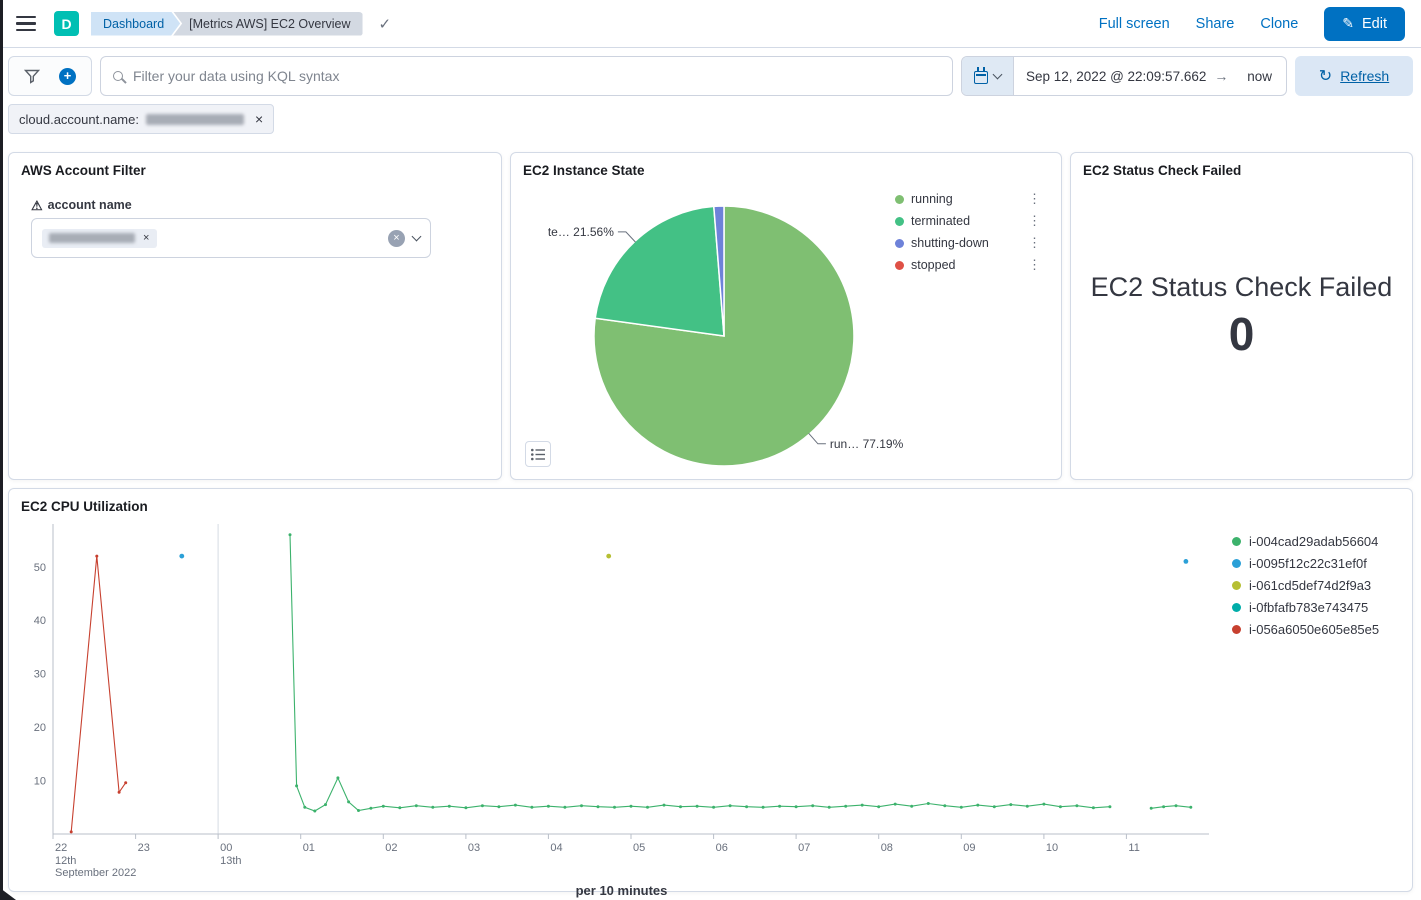  I want to click on refresh-button: ↻ Refresh, so click(1354, 76).